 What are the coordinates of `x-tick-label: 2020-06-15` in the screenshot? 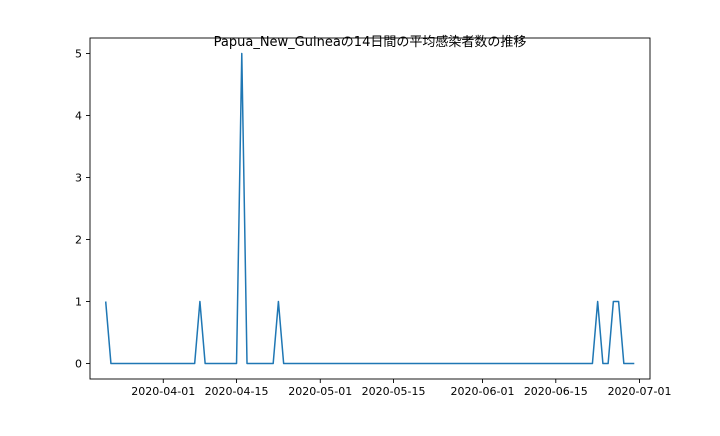 It's located at (556, 391).